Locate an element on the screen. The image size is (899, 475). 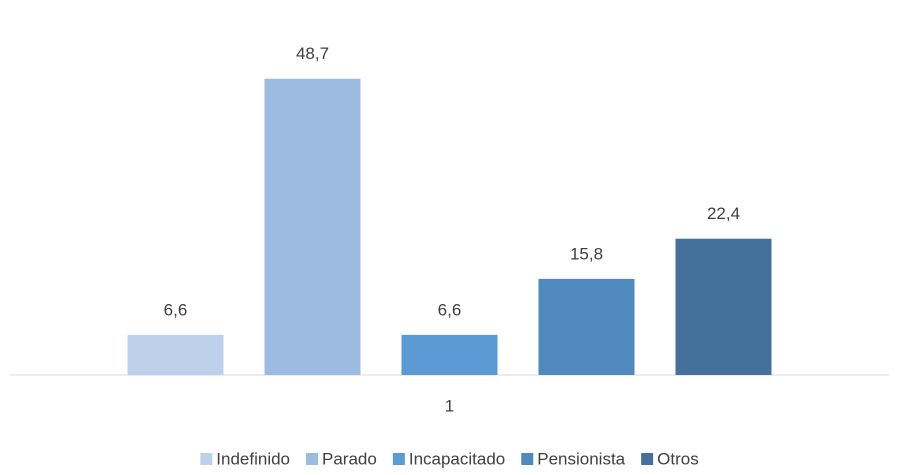
legend-label: Incapacitado is located at coordinates (457, 458).